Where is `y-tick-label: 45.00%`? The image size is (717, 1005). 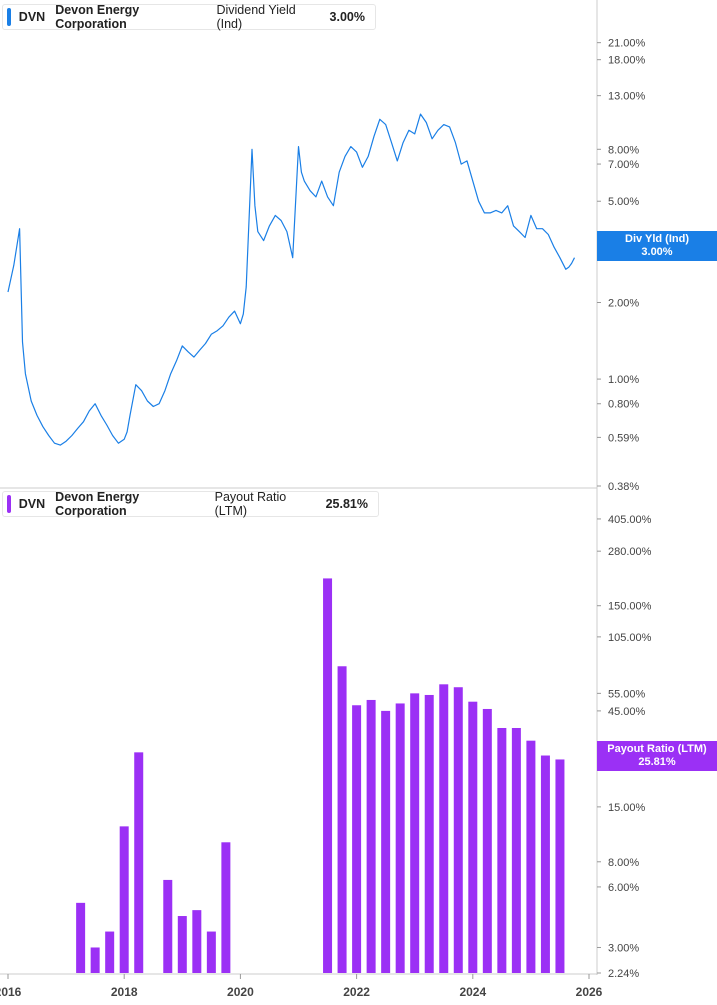 y-tick-label: 45.00% is located at coordinates (627, 712).